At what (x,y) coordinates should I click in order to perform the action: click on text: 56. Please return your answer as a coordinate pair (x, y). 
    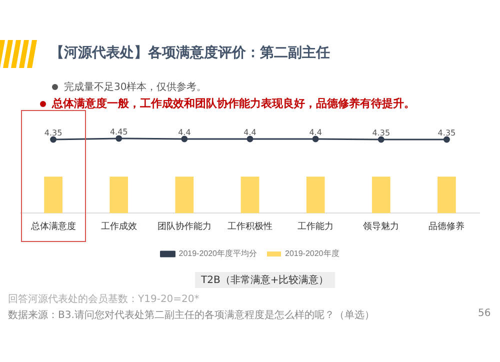
    Looking at the image, I should click on (484, 313).